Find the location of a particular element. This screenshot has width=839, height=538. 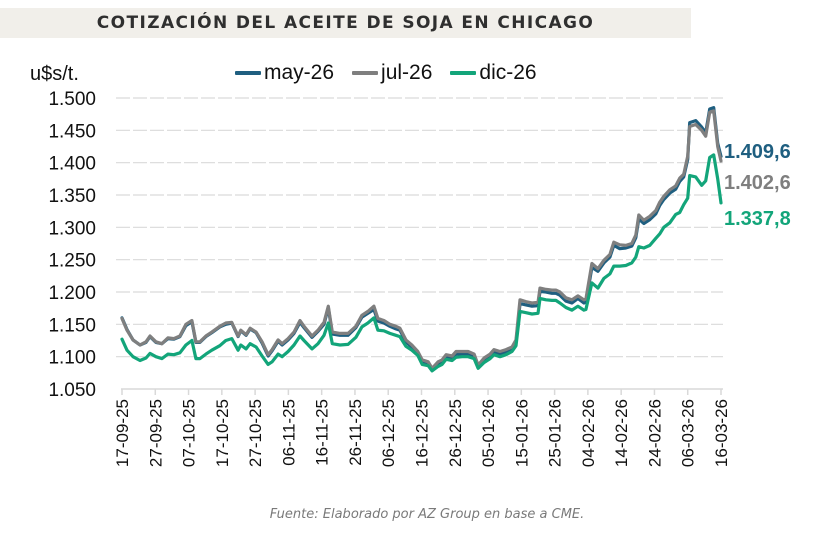

legend-item-jul-26: jul-26 is located at coordinates (392, 73).